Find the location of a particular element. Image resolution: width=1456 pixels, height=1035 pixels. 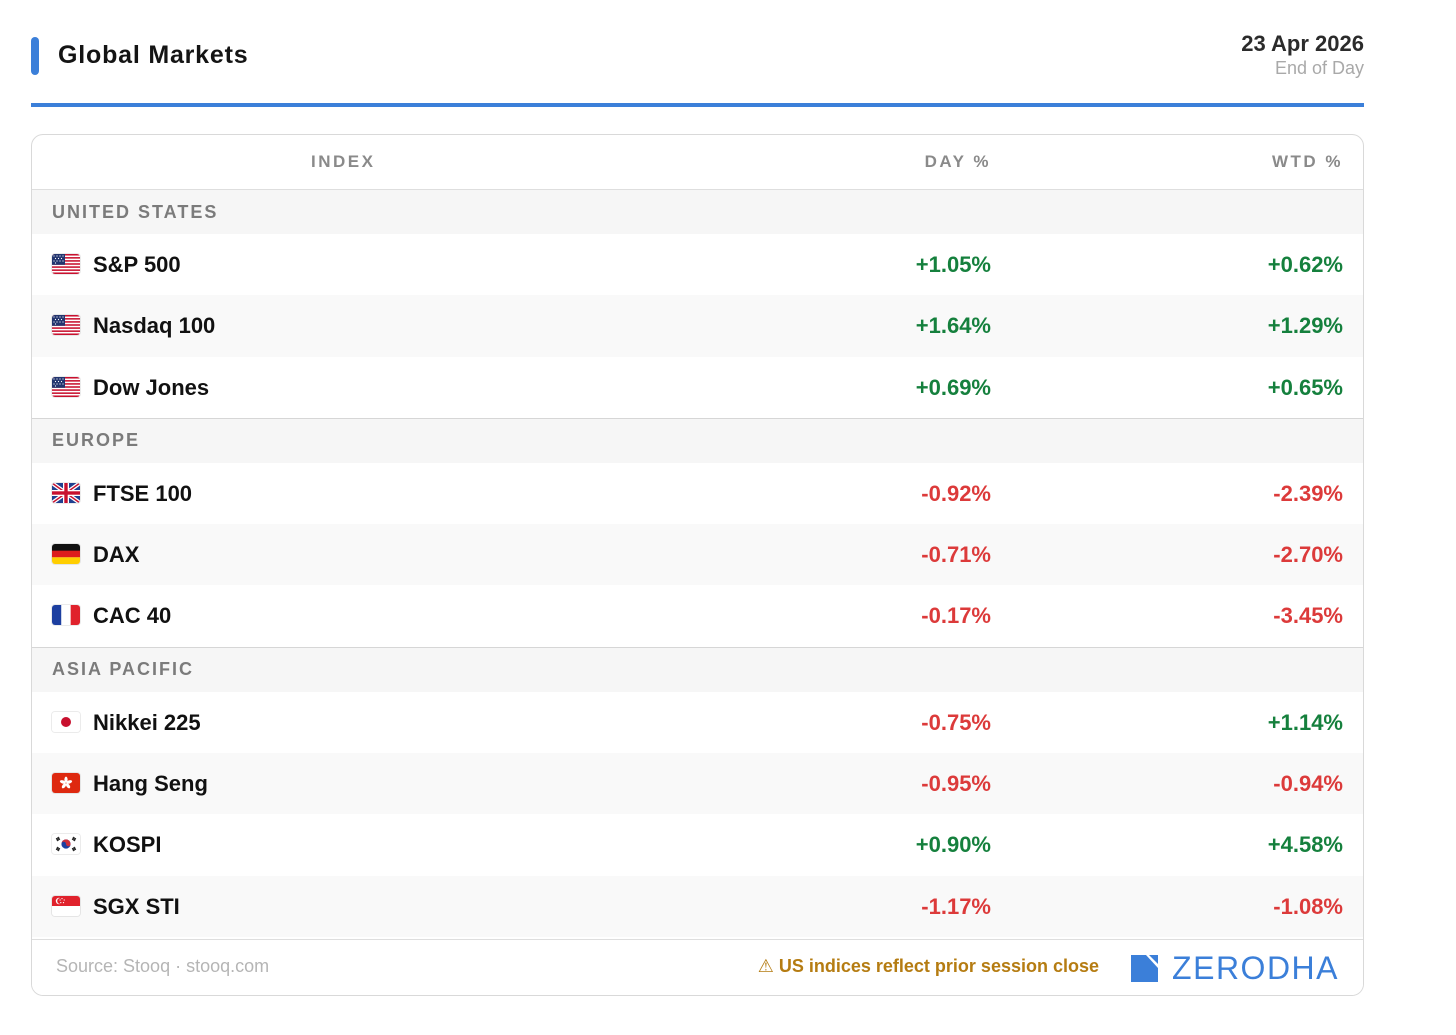

table-row: S&P 500 +1.05% +0.62% is located at coordinates (697, 265).